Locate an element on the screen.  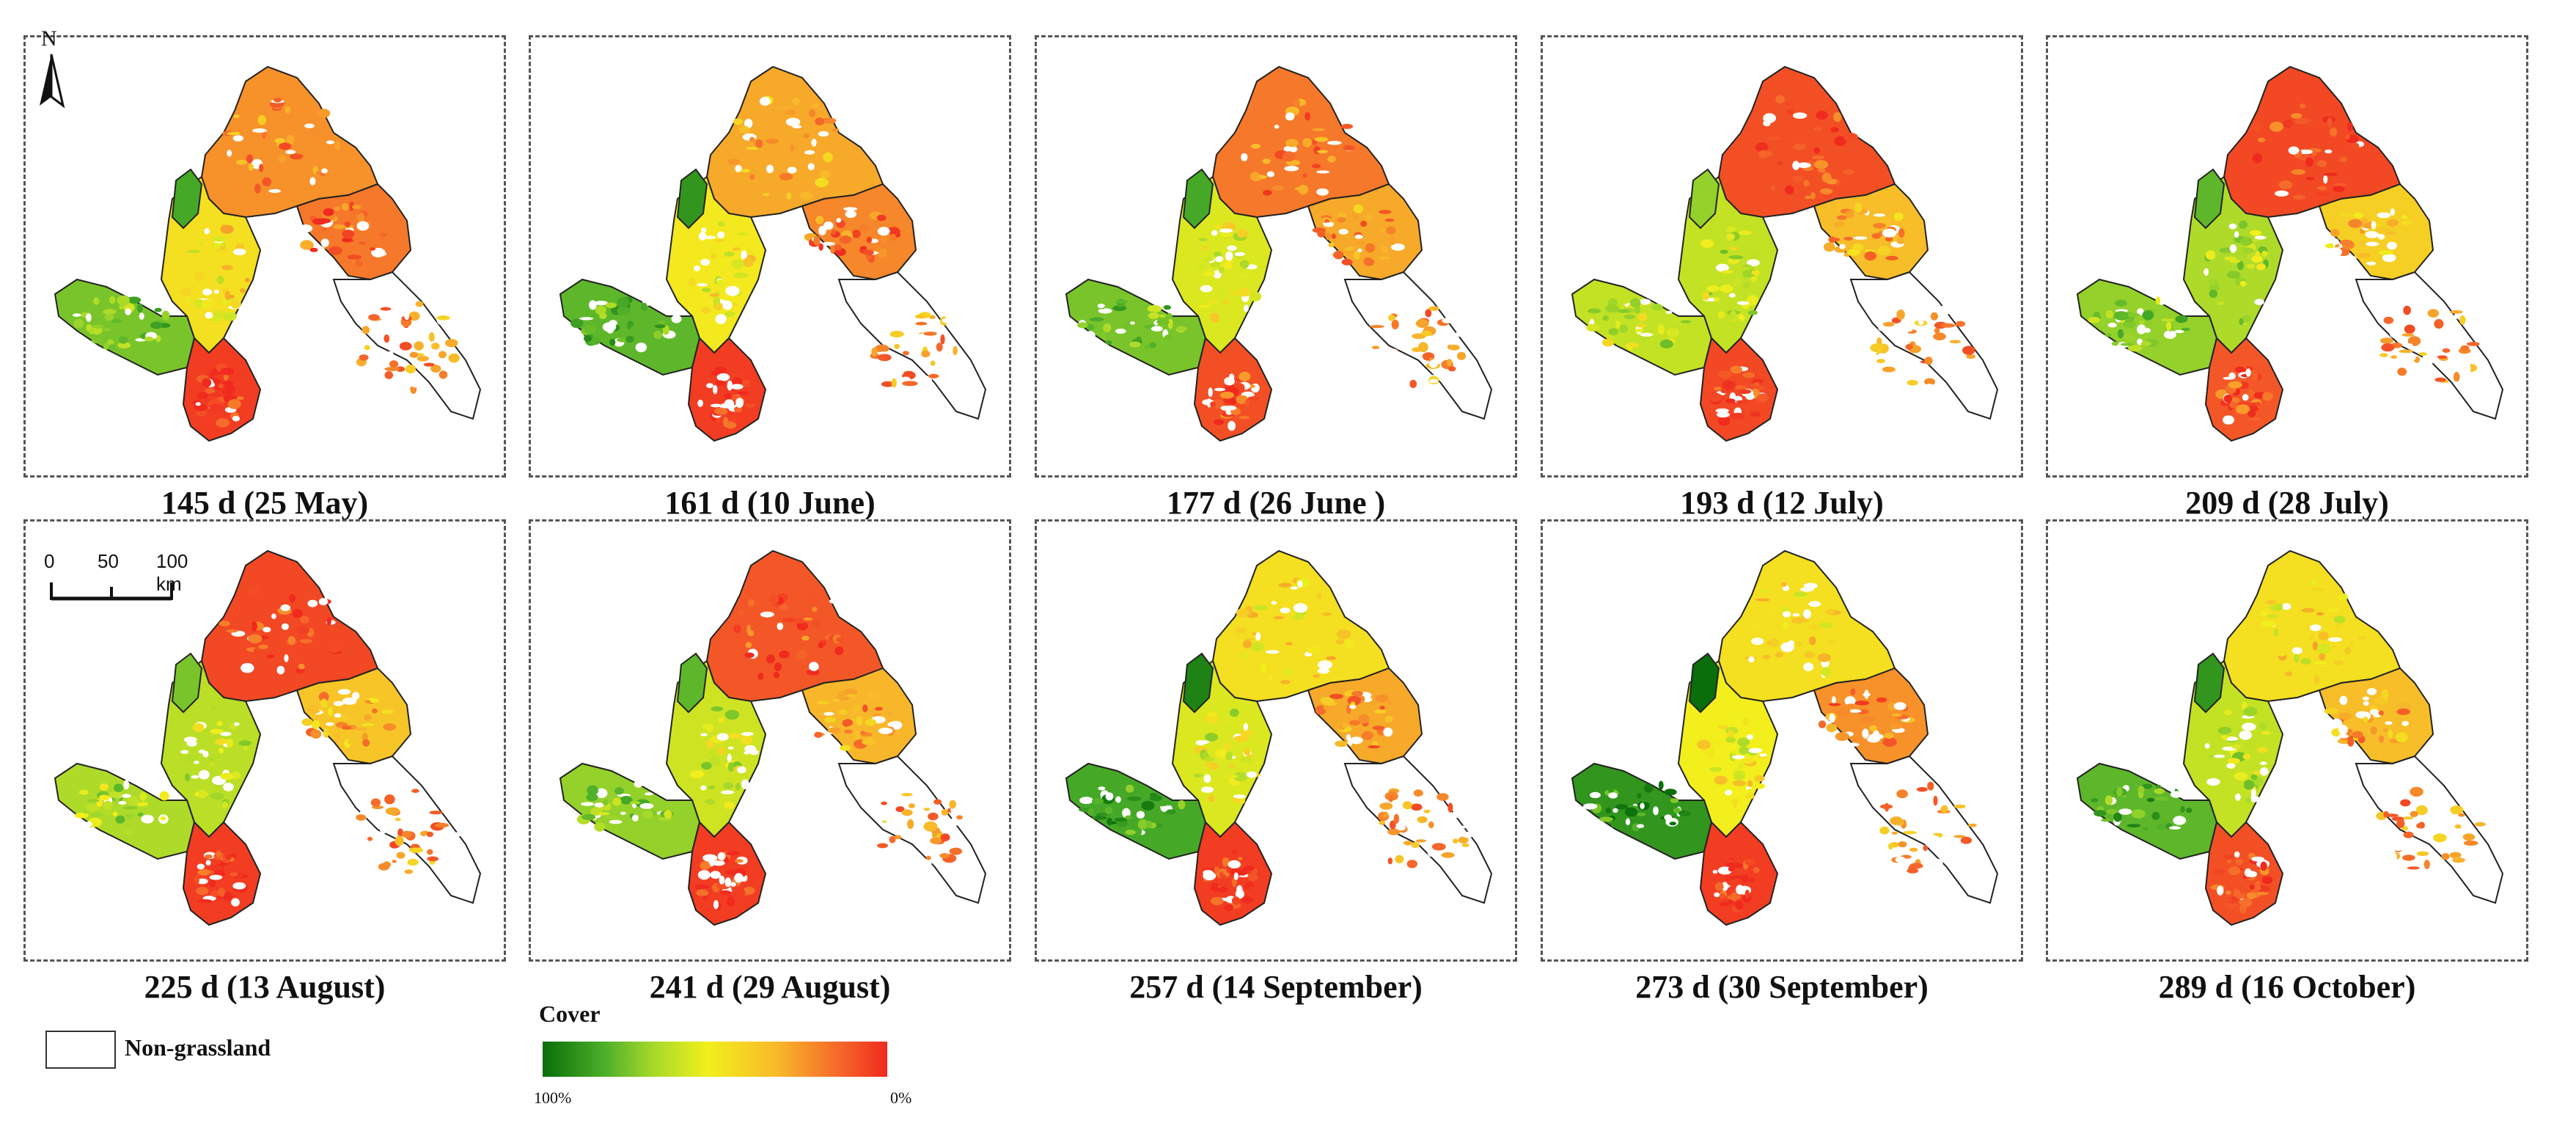
map-region-southeast is located at coordinates (1924, 829).